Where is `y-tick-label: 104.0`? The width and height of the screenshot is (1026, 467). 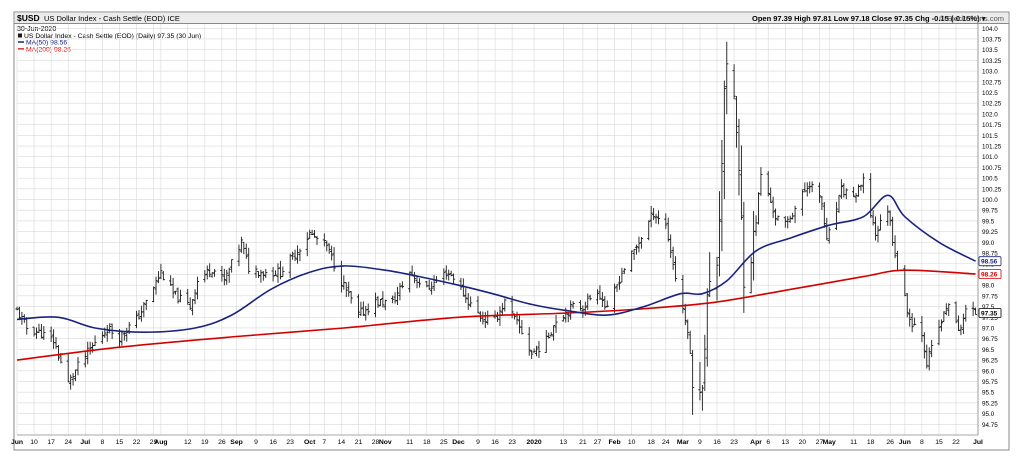
y-tick-label: 104.0 is located at coordinates (990, 29).